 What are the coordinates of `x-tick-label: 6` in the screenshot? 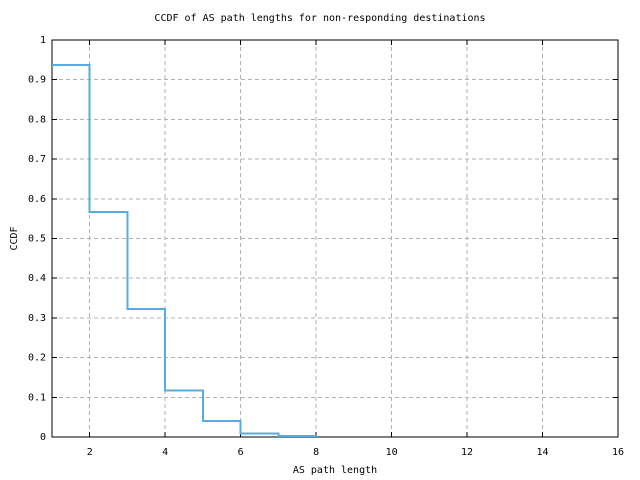 It's located at (241, 452).